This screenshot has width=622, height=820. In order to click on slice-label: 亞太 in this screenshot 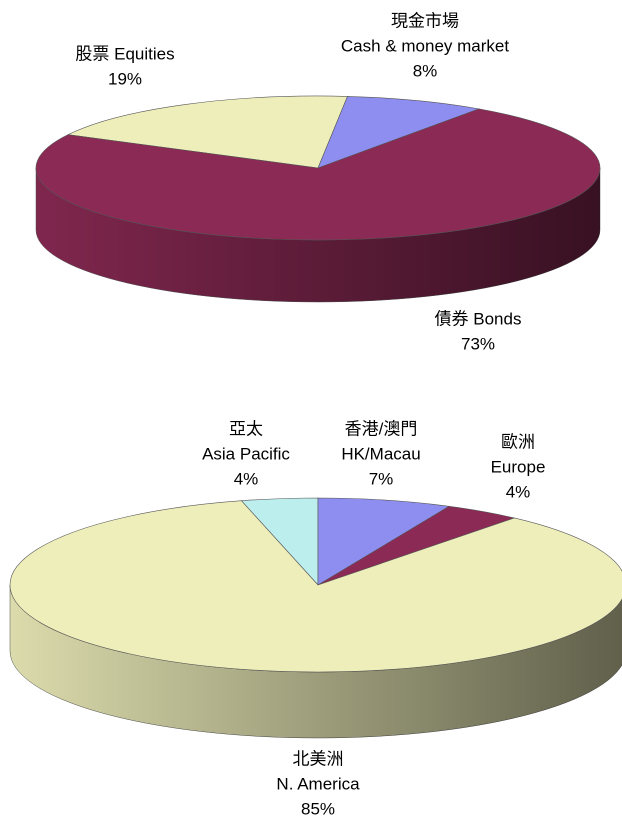, I will do `click(246, 428)`.